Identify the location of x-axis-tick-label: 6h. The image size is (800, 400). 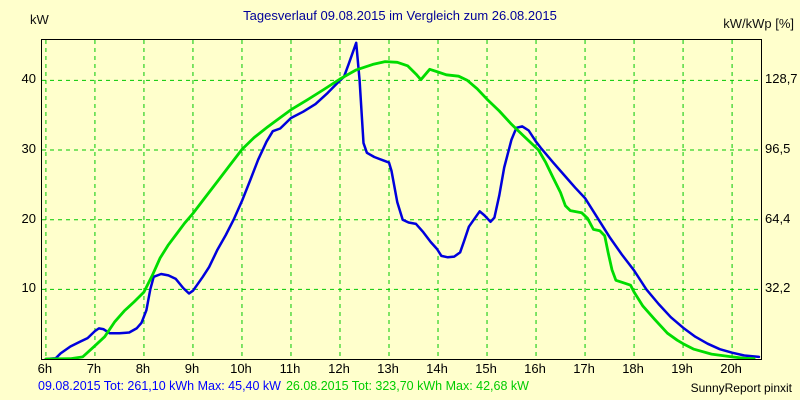
(45, 368).